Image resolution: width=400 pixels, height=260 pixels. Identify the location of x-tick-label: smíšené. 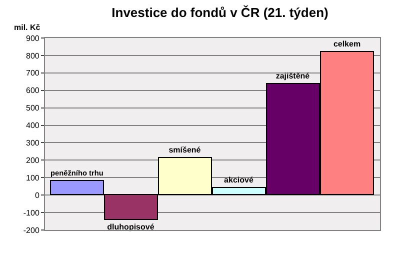
(185, 150).